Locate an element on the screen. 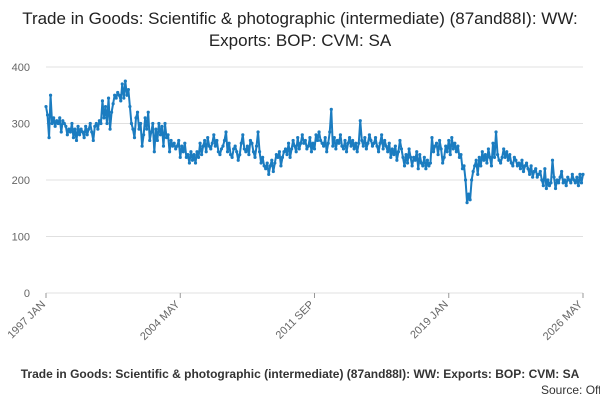 The image size is (600, 400). x-tick-label: 2019 JAN is located at coordinates (429, 320).